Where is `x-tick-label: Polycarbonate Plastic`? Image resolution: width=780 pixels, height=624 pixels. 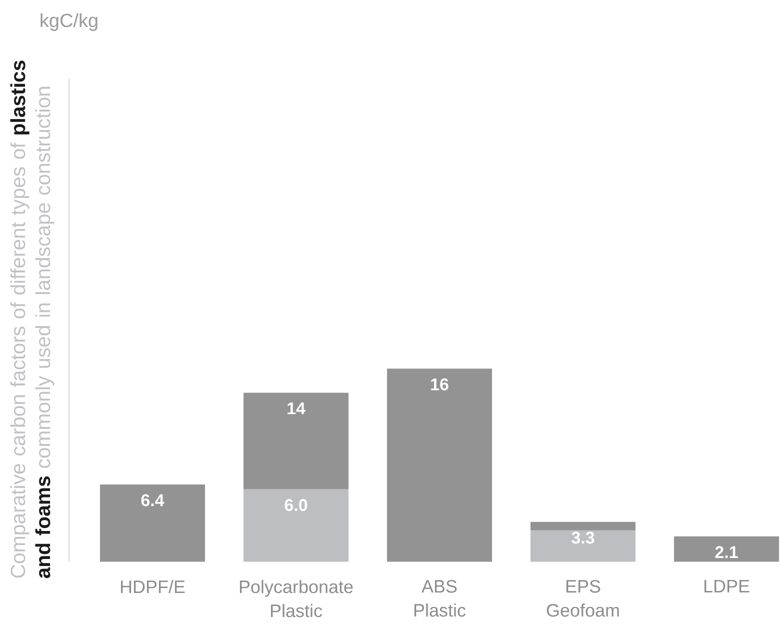 x-tick-label: Polycarbonate Plastic is located at coordinates (296, 599).